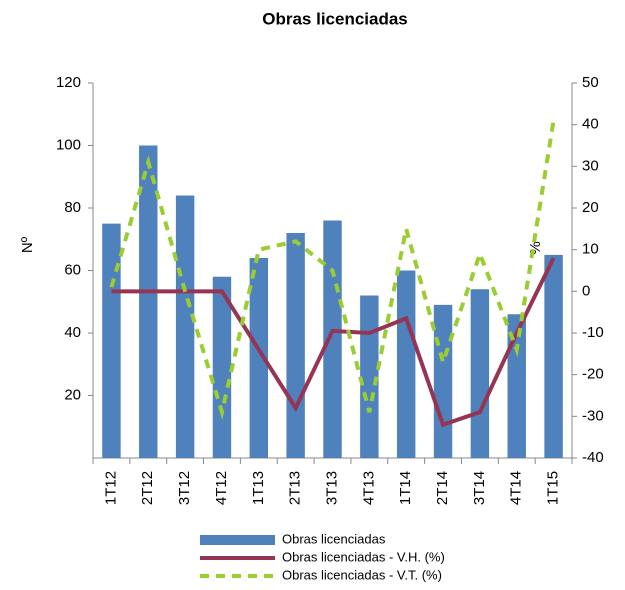 The image size is (625, 590). What do you see at coordinates (590, 249) in the screenshot?
I see `y2-tick-label: 10` at bounding box center [590, 249].